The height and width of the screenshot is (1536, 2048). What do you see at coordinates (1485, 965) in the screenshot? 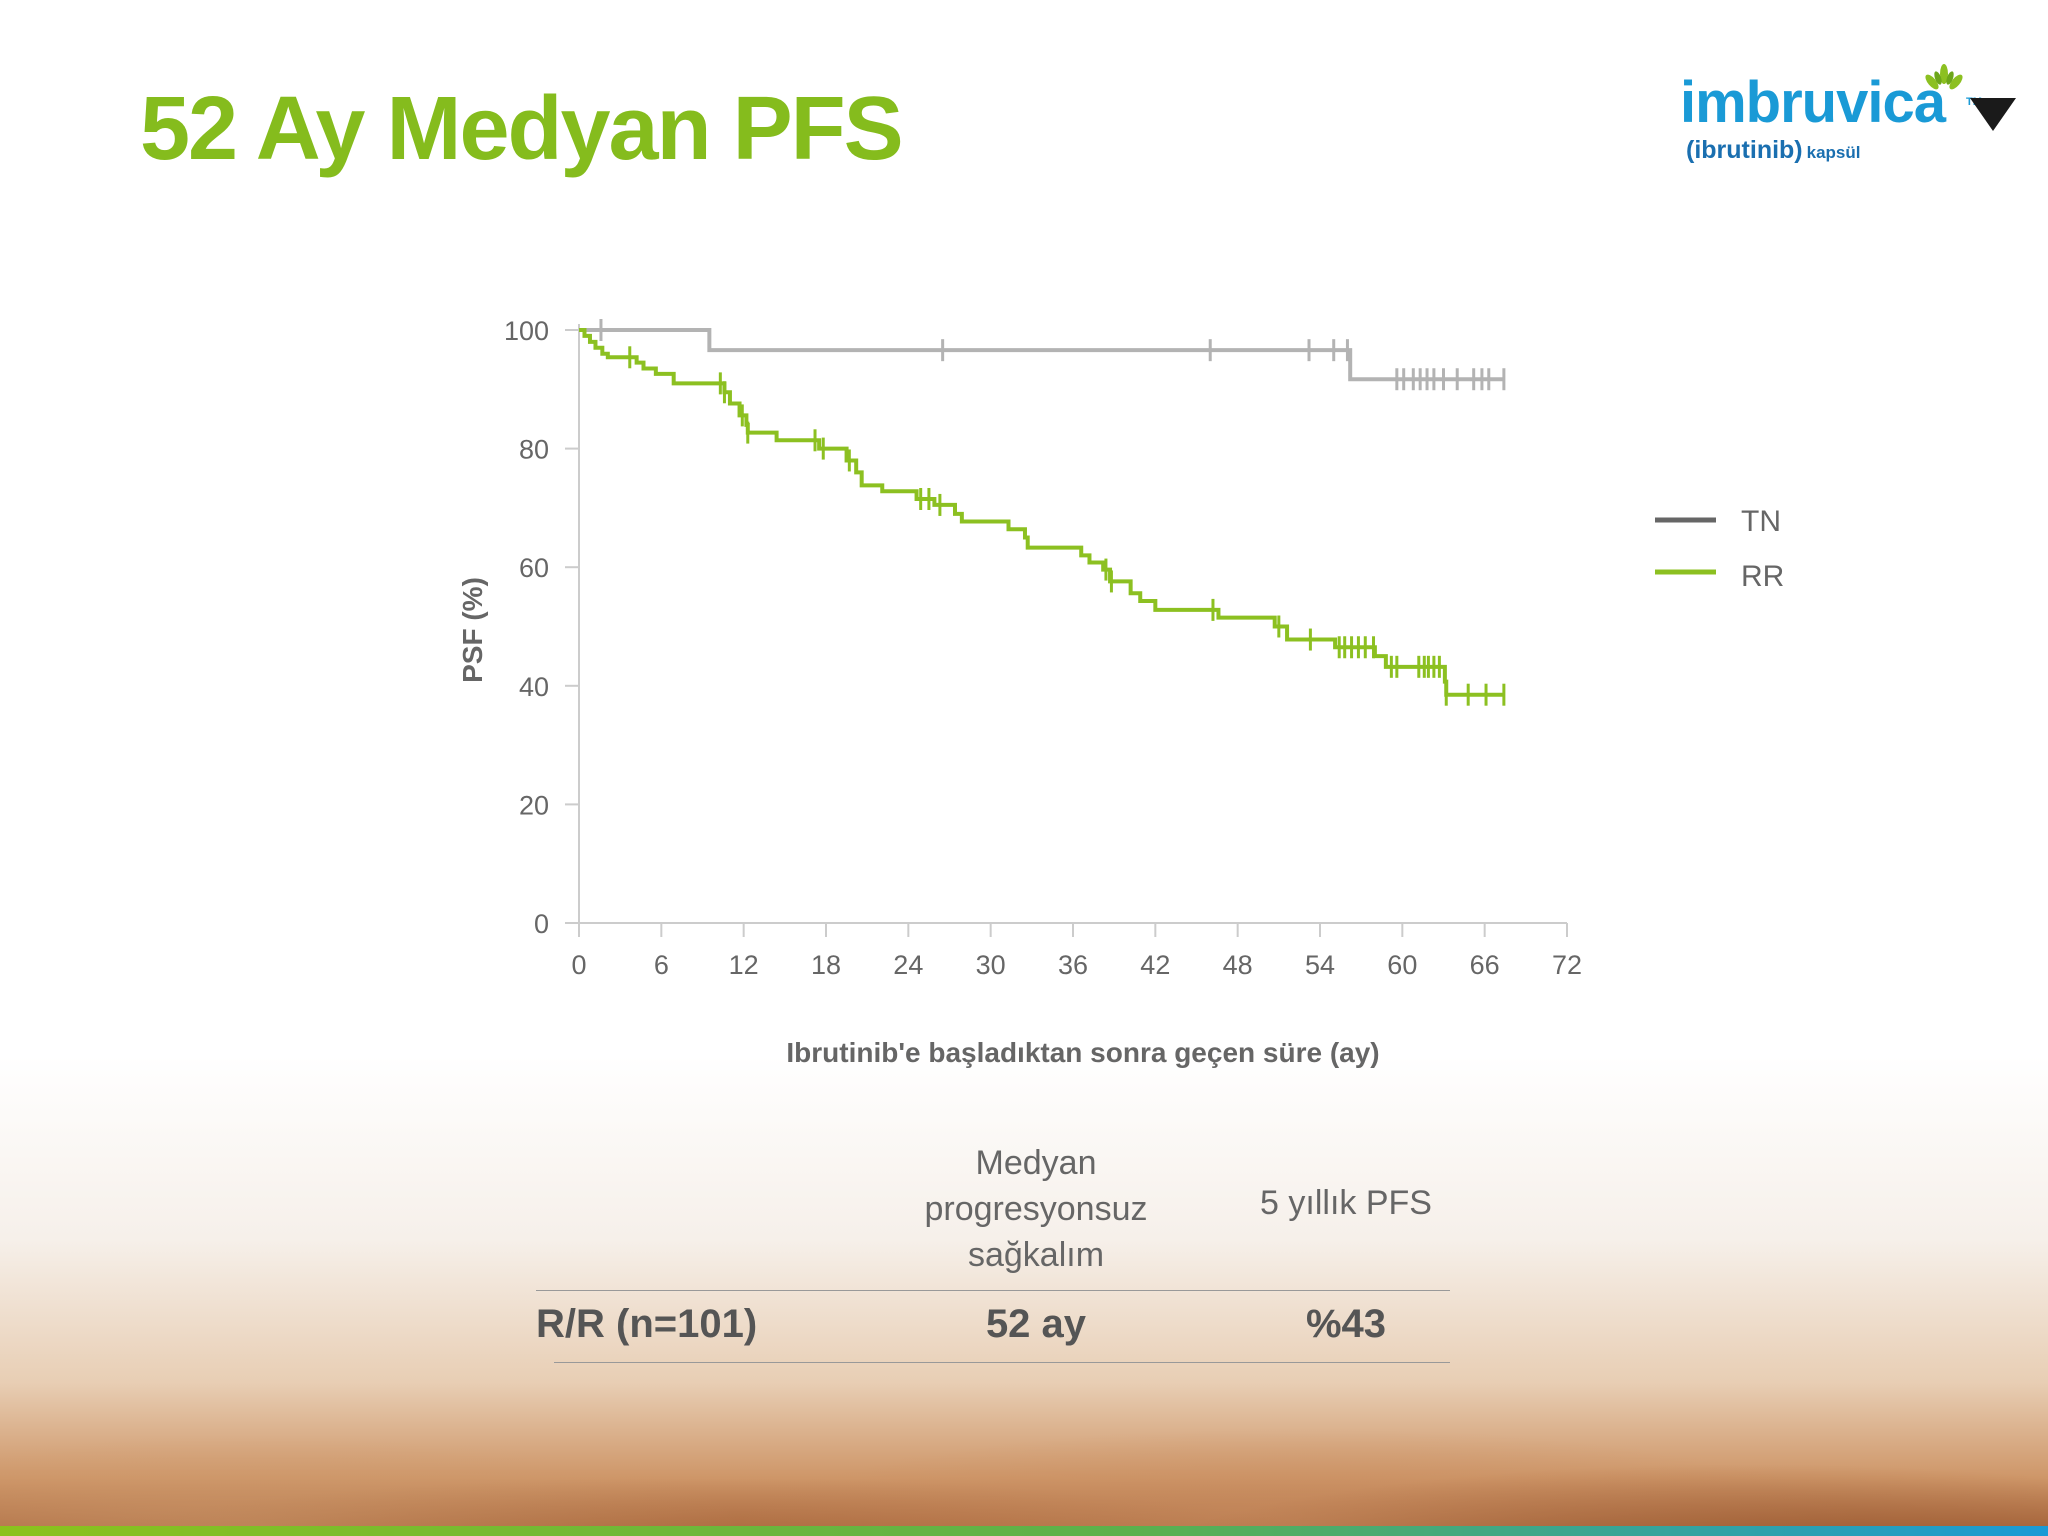
I see `x-tick-label: 66` at bounding box center [1485, 965].